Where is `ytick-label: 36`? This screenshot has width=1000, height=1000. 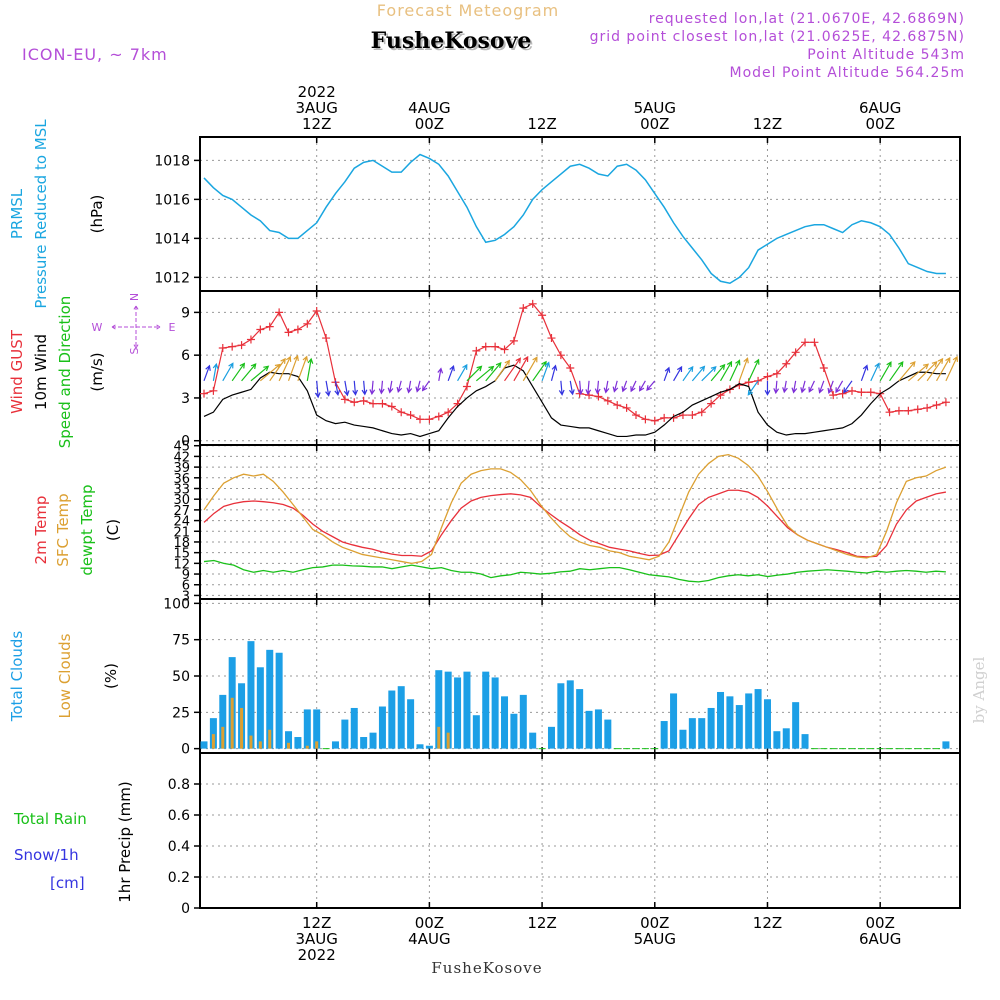 ytick-label: 36 is located at coordinates (181, 479).